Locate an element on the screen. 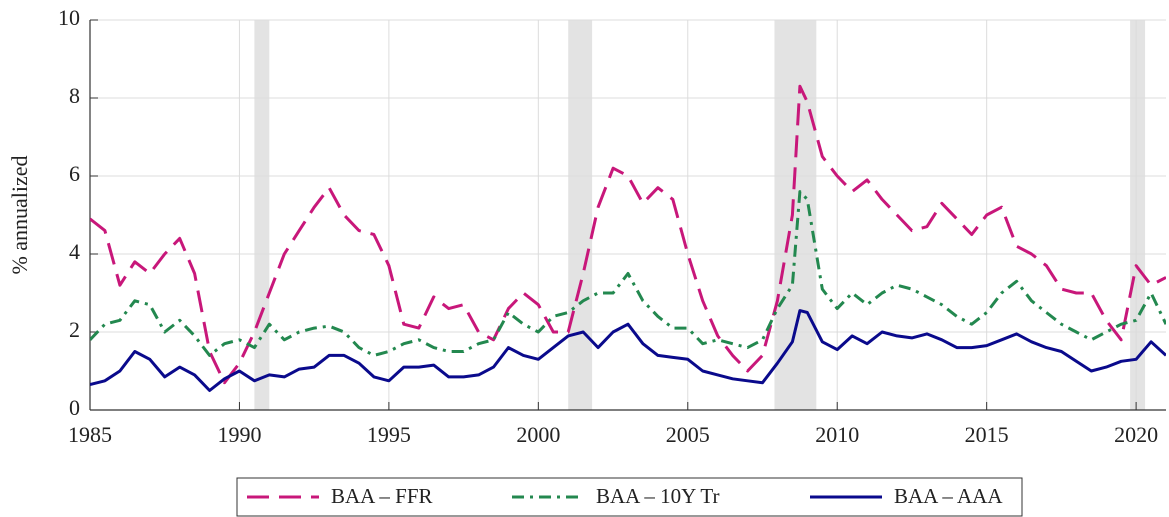 This screenshot has width=1169, height=517. y-tick-label: 10 is located at coordinates (69, 17).